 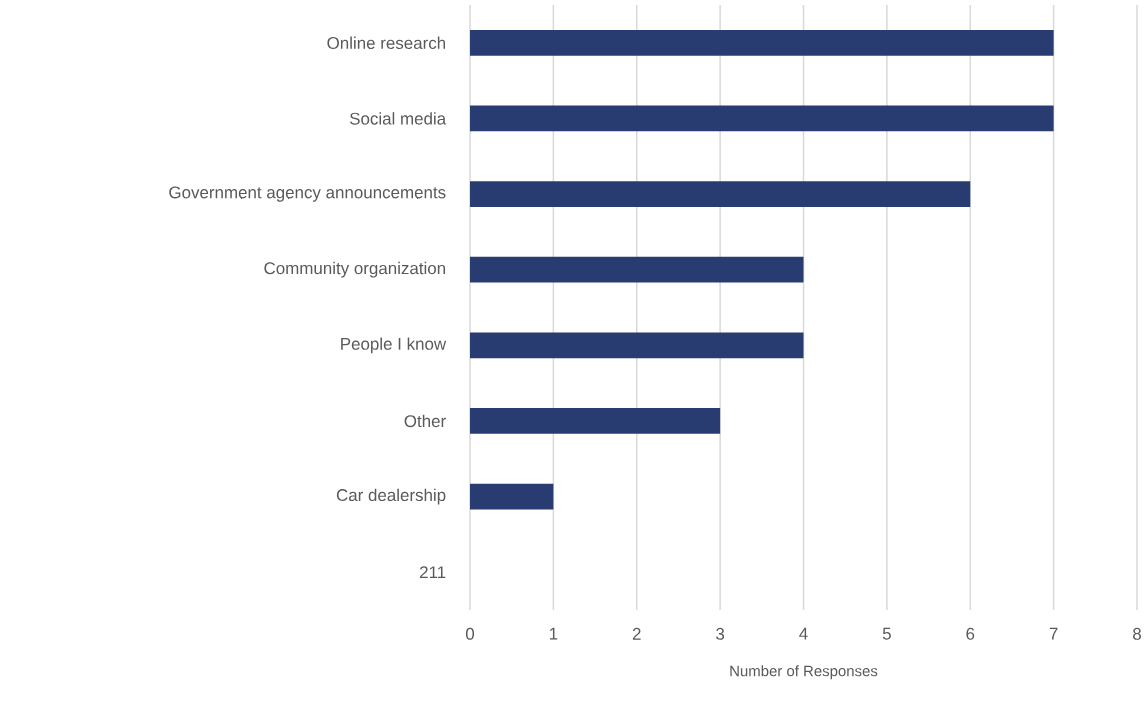 What do you see at coordinates (1053, 633) in the screenshot?
I see `x-tick-label: 7` at bounding box center [1053, 633].